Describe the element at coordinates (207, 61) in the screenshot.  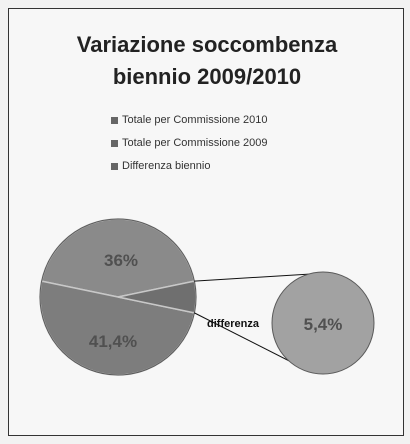
I see `chart-title: Variazione soccombenza biennio 2009/2010` at that location.